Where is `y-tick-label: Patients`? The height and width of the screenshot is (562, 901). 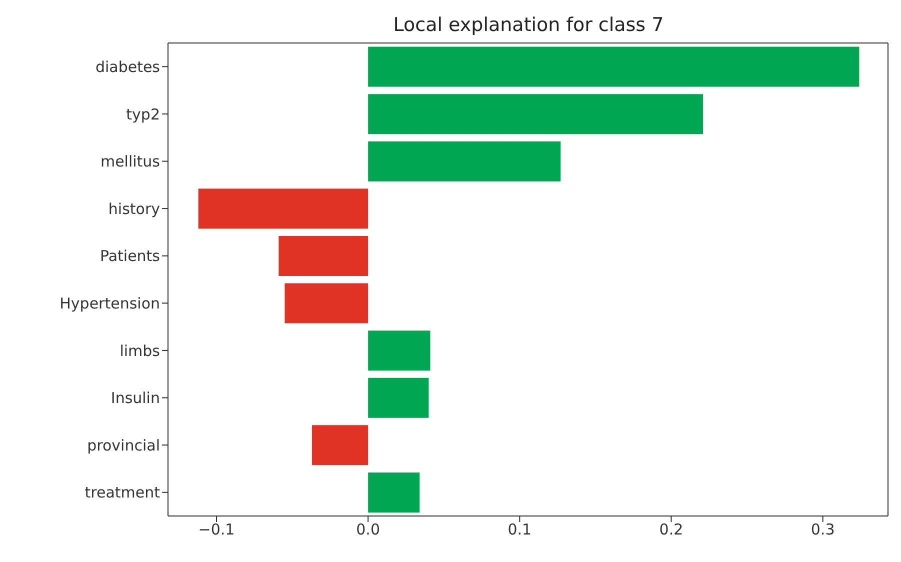 y-tick-label: Patients is located at coordinates (130, 256).